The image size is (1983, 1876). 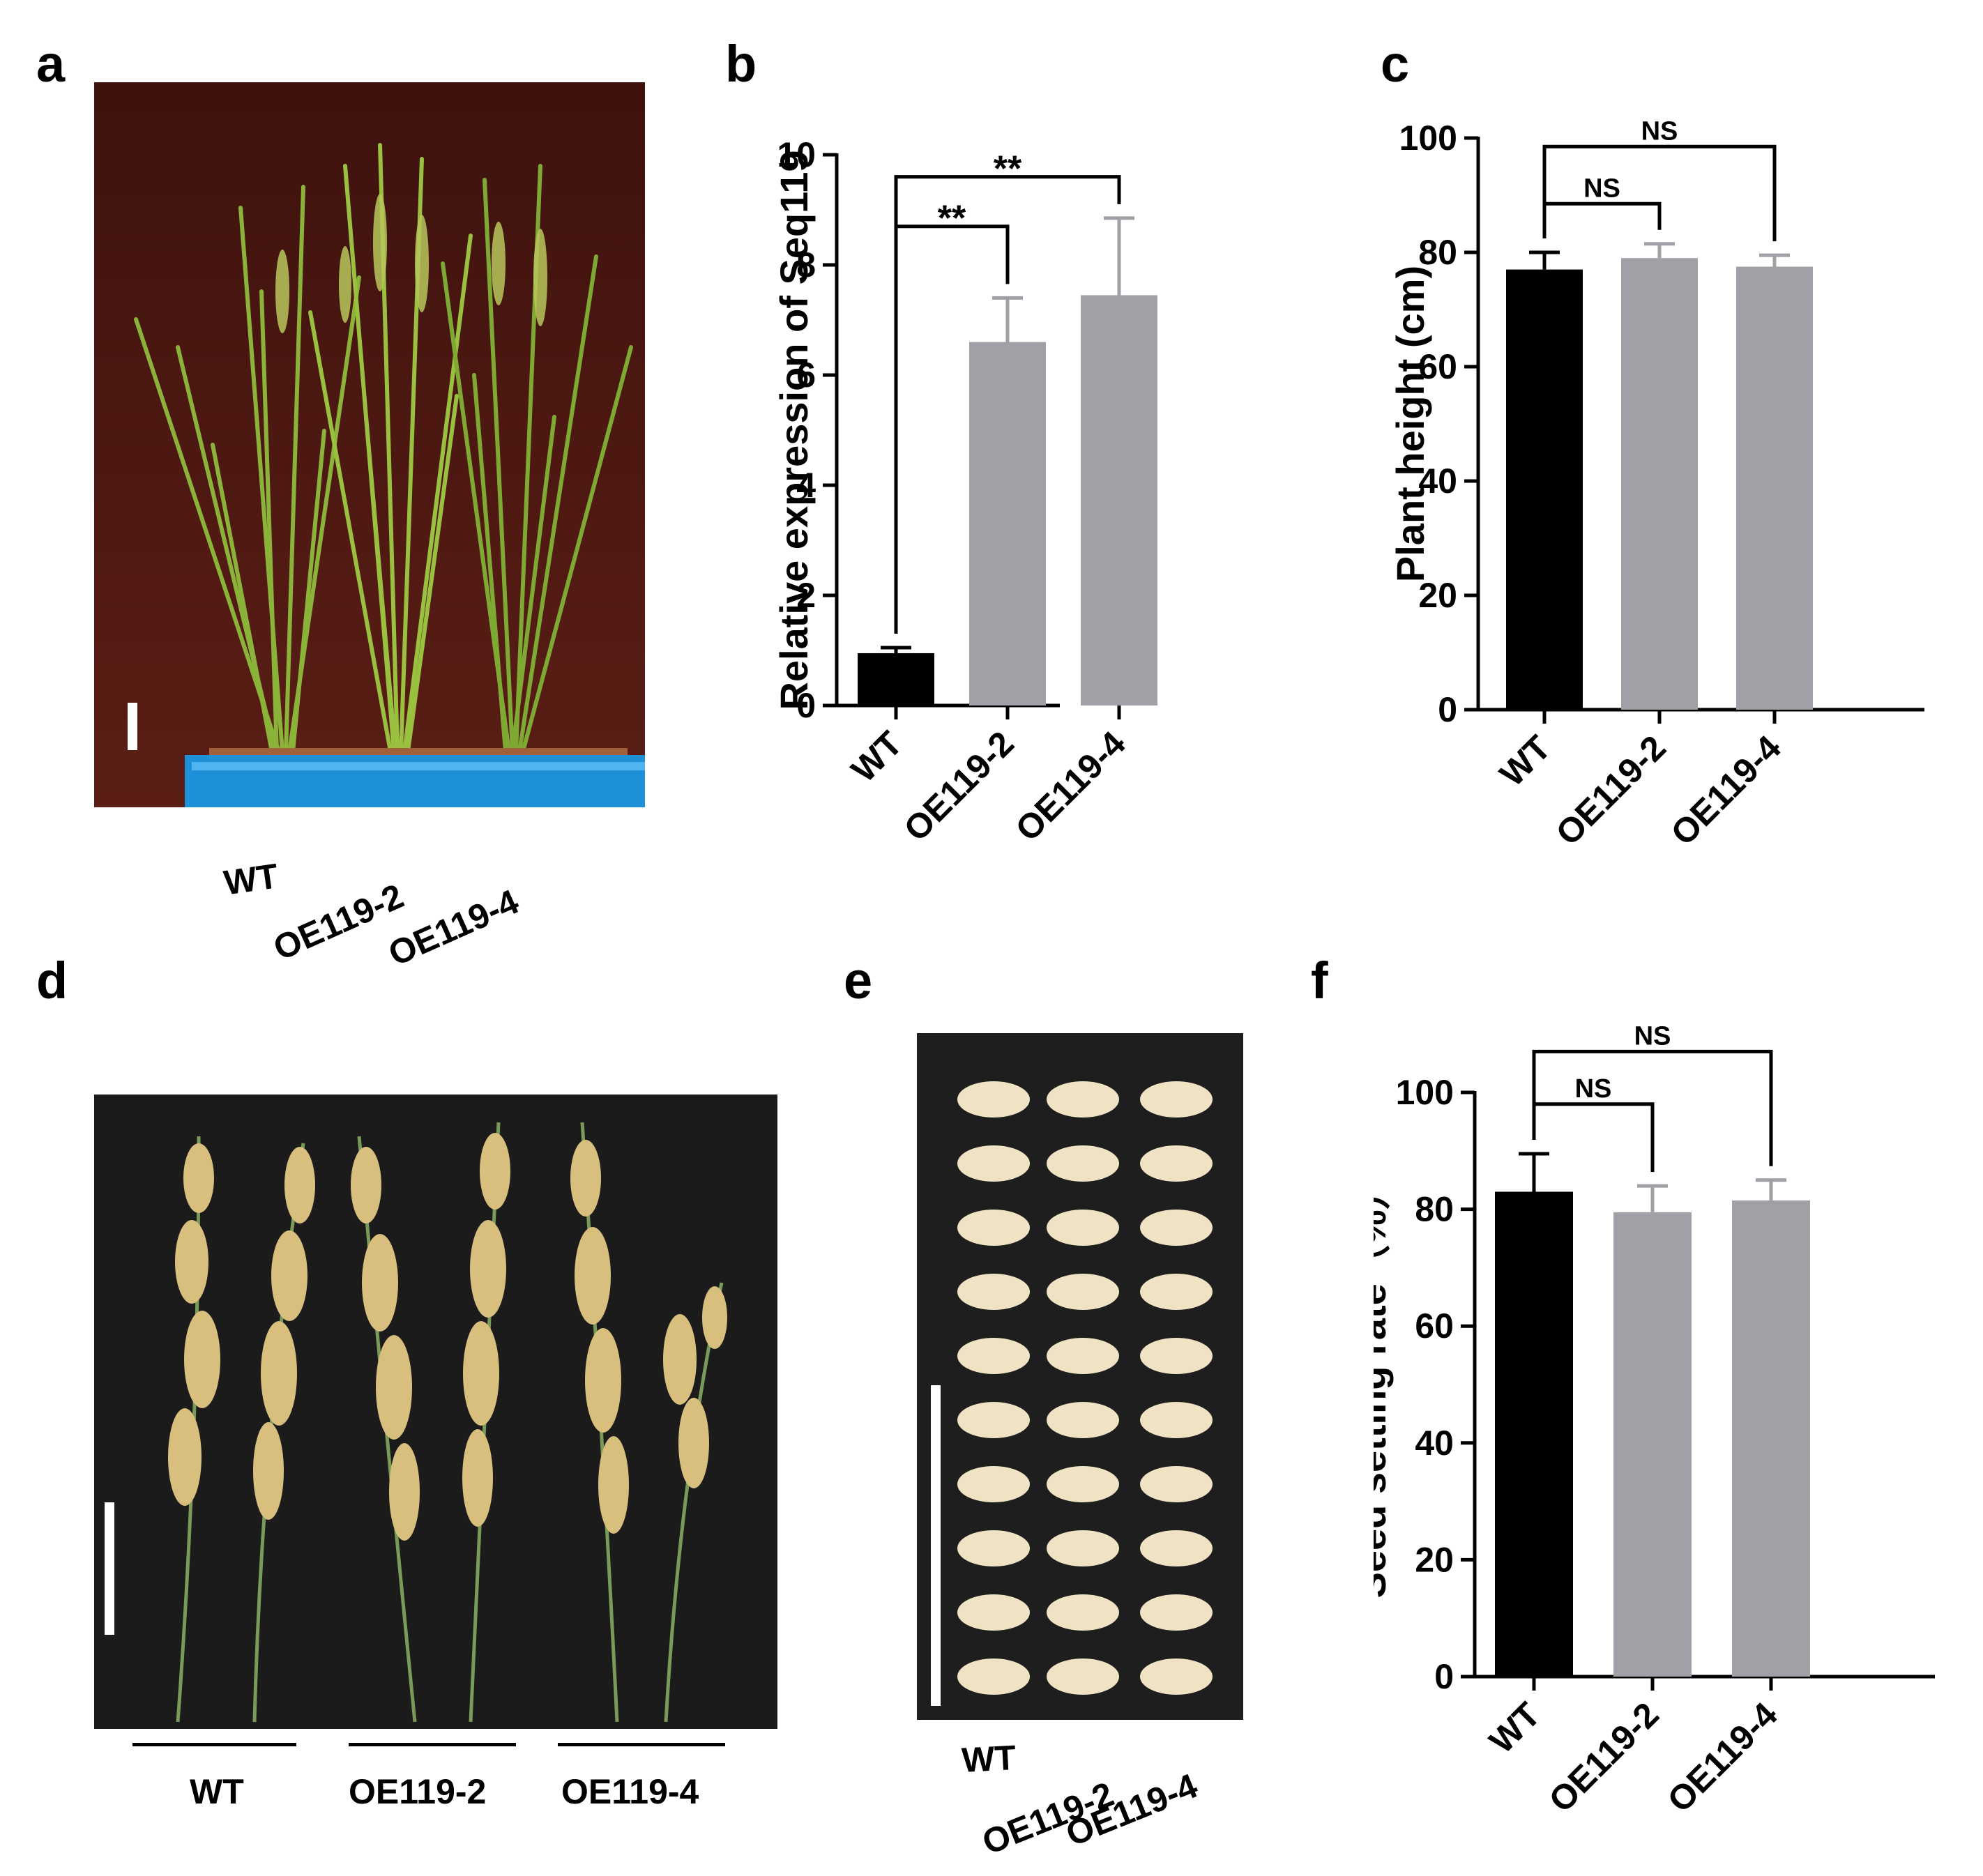 I want to click on bar-wt, so click(x=1534, y=1434).